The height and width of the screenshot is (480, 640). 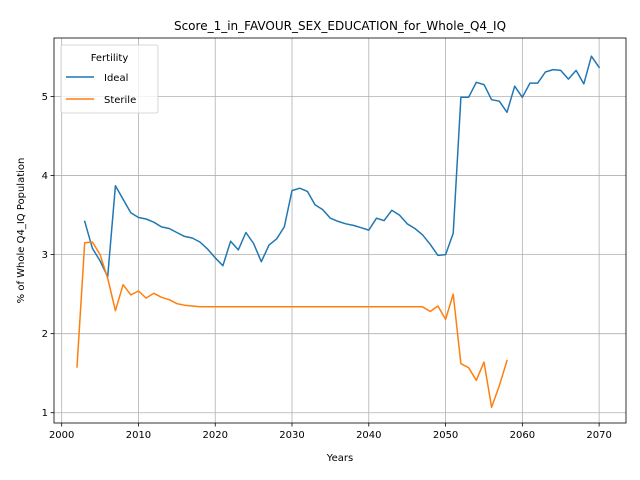 What do you see at coordinates (138, 435) in the screenshot?
I see `x-tick-label: 2010` at bounding box center [138, 435].